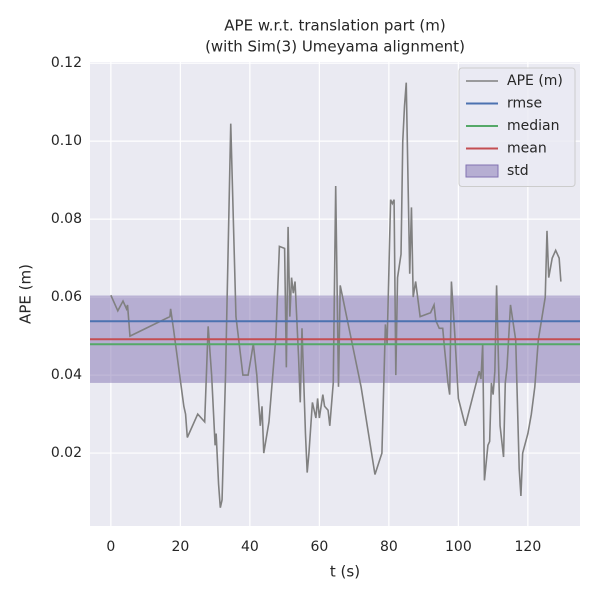  Describe the element at coordinates (458, 547) in the screenshot. I see `x-tick-label: 100` at that location.